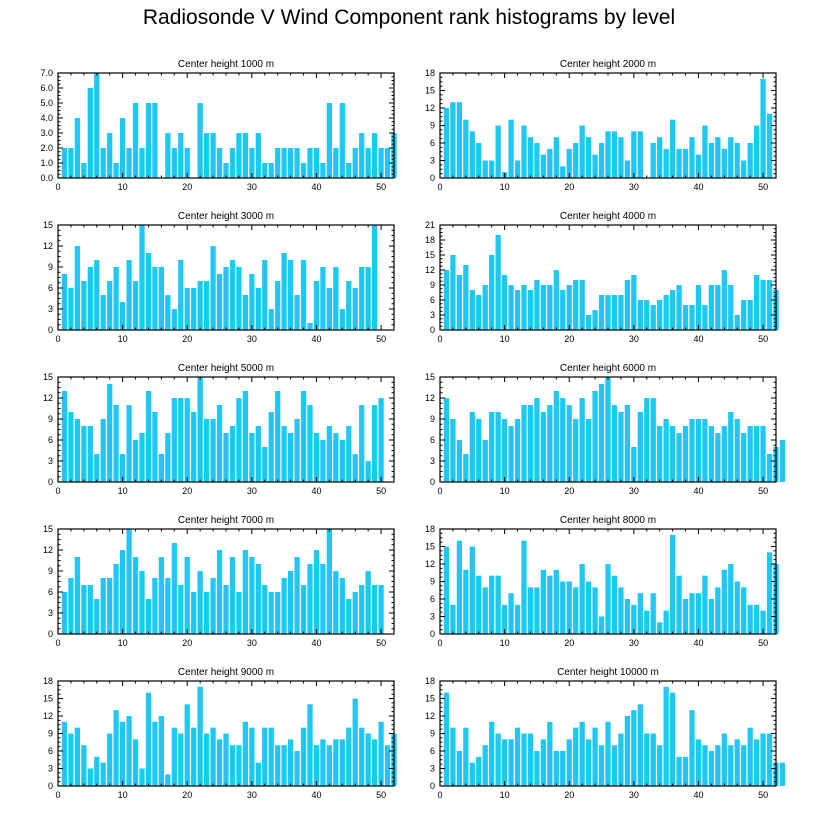 Image resolution: width=818 pixels, height=824 pixels. I want to click on panel-5: Center height 5000 m 0 10 20 30 40 50 0 3 6 9 12 15, so click(219, 429).